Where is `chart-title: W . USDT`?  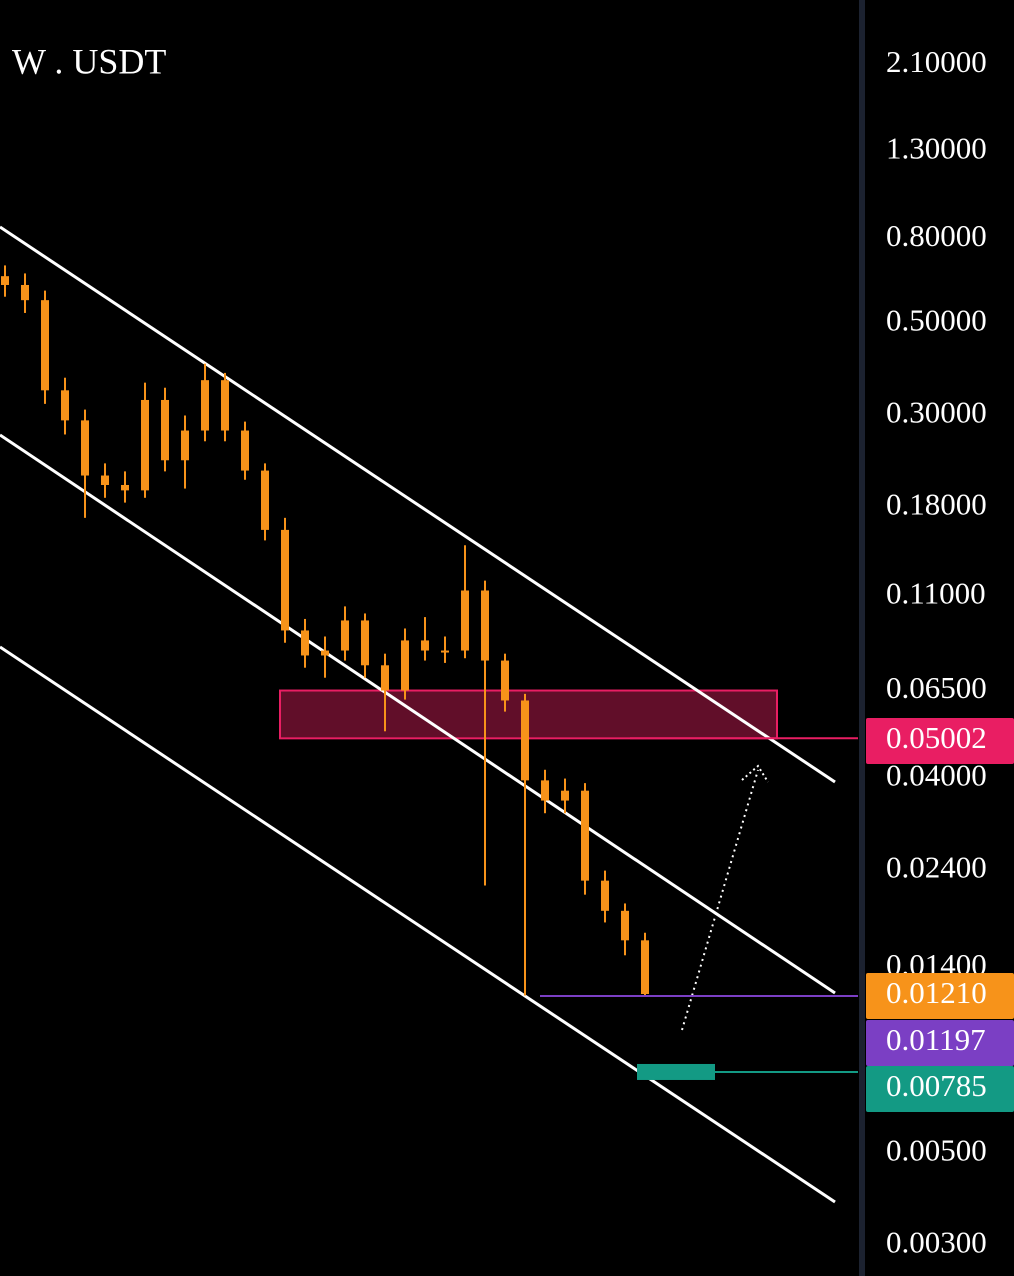 chart-title: W . USDT is located at coordinates (89, 61).